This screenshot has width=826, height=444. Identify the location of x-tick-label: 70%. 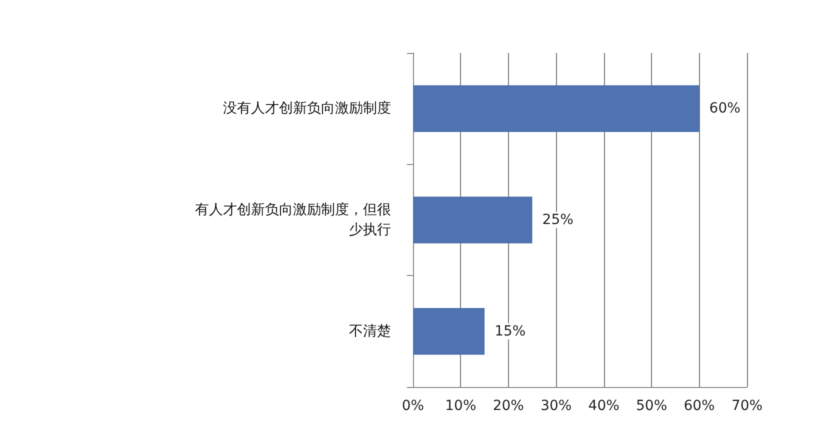
(747, 406).